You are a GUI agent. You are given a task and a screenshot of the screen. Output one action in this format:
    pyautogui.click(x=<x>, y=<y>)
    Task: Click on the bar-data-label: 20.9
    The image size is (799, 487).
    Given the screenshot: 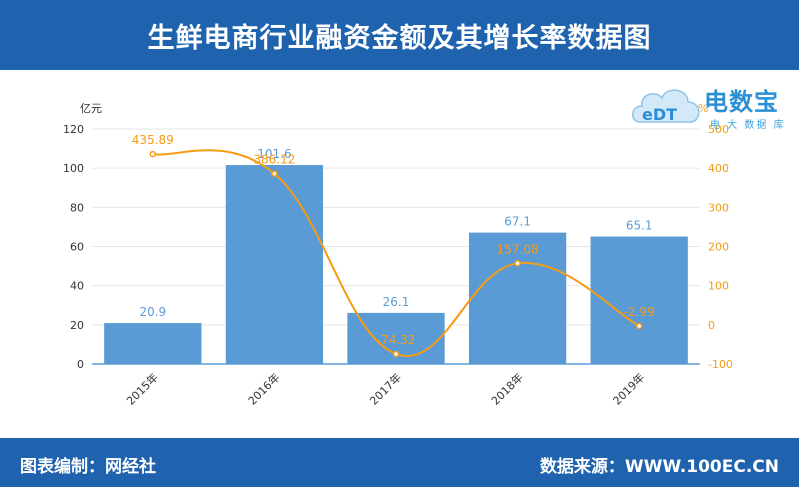 What is the action you would take?
    pyautogui.click(x=152, y=312)
    